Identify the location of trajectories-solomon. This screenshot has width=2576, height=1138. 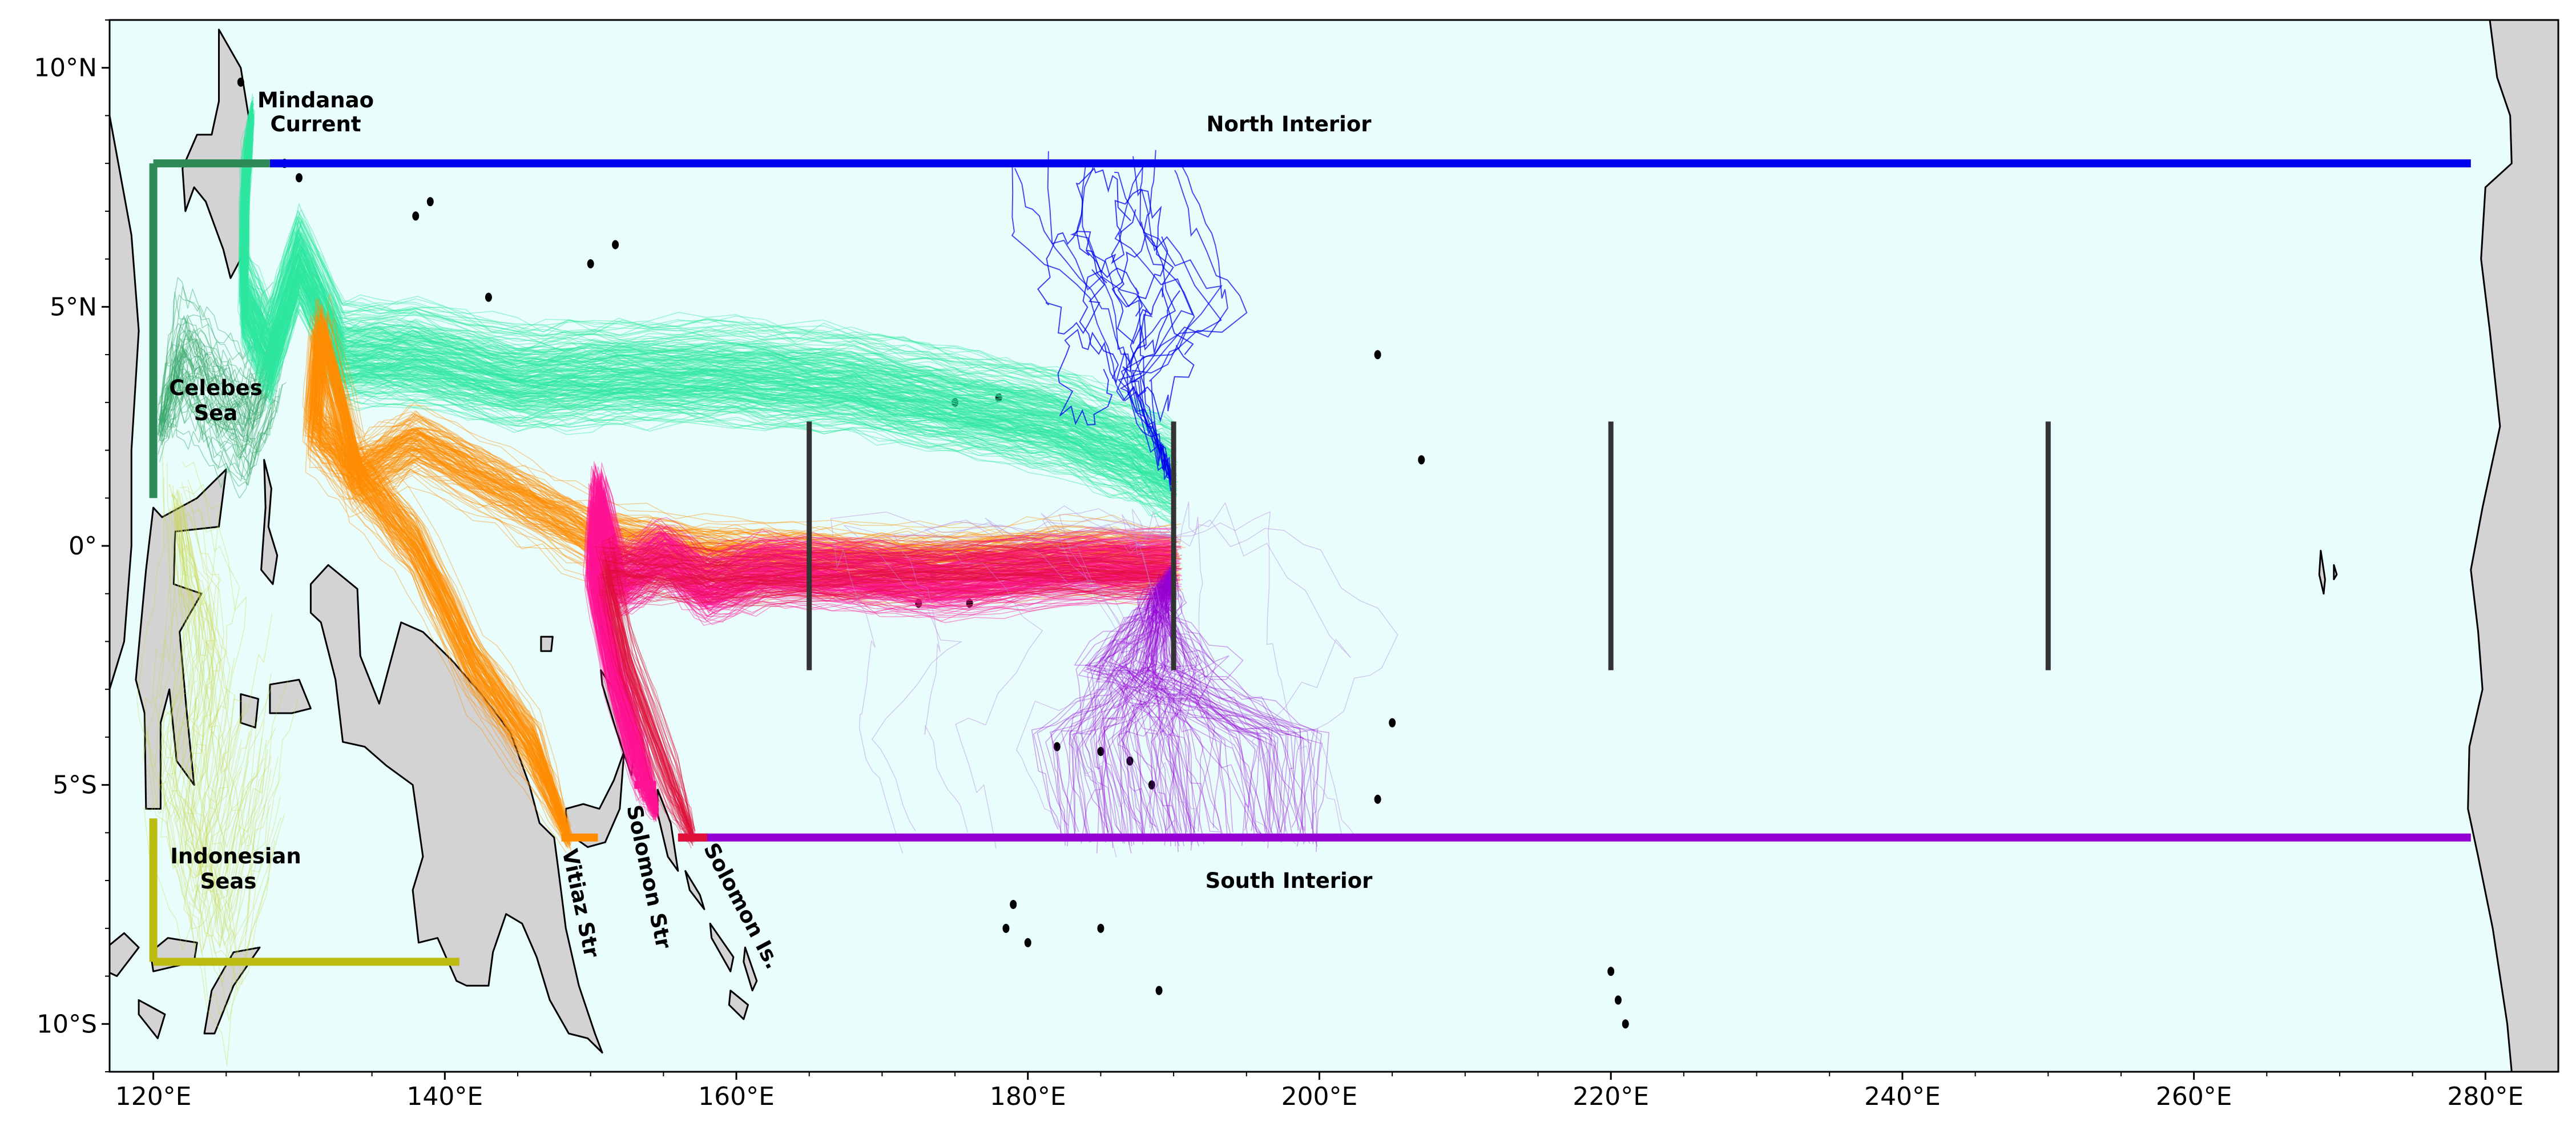
(883, 642).